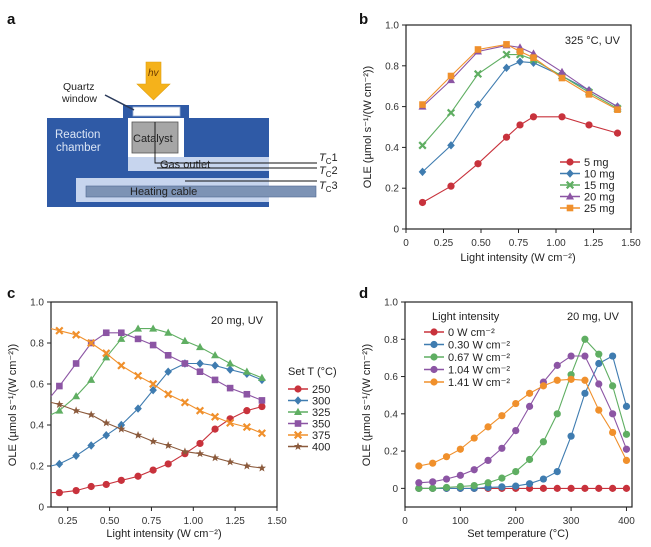 The width and height of the screenshot is (651, 547). I want to click on series-1-41-W-cm-, so click(523, 422).